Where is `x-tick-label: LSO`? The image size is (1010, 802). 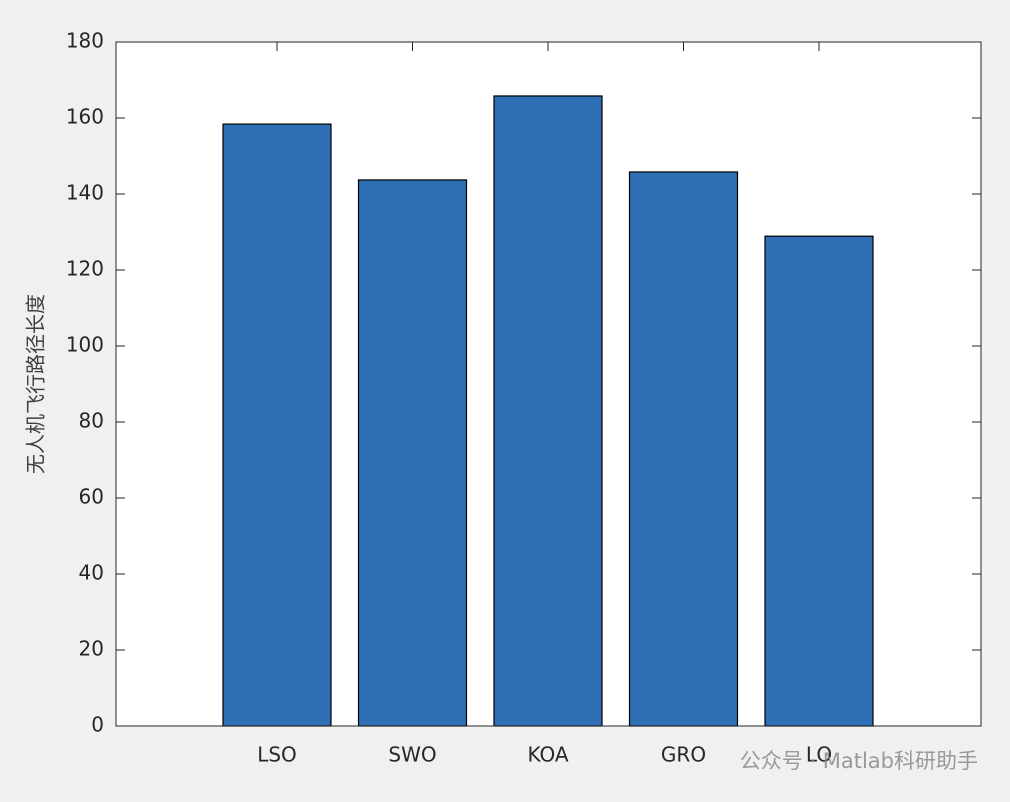
x-tick-label: LSO is located at coordinates (277, 755).